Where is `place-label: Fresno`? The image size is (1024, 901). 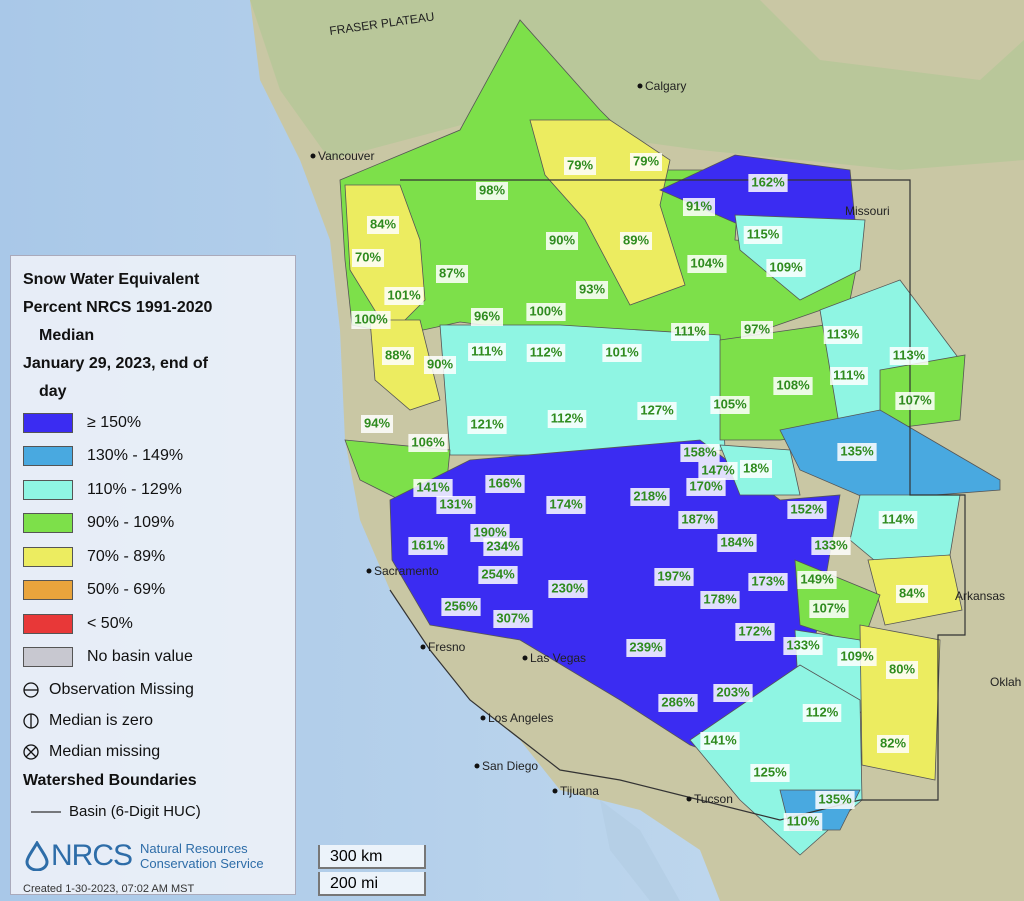
place-label: Fresno is located at coordinates (447, 647).